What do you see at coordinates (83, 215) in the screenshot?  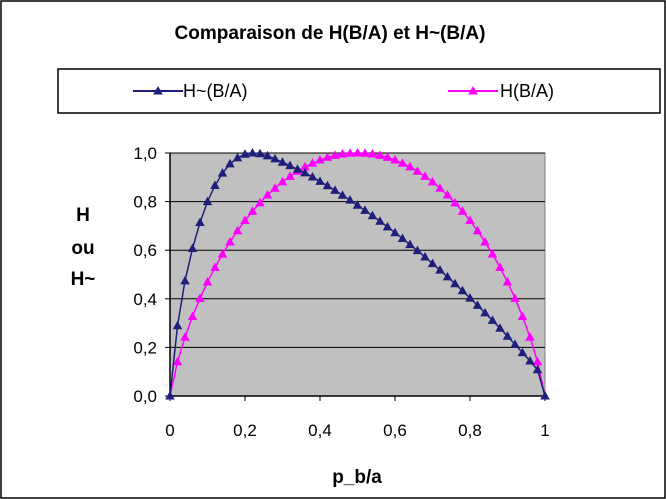 I see `y-axis-title-line-1: H` at bounding box center [83, 215].